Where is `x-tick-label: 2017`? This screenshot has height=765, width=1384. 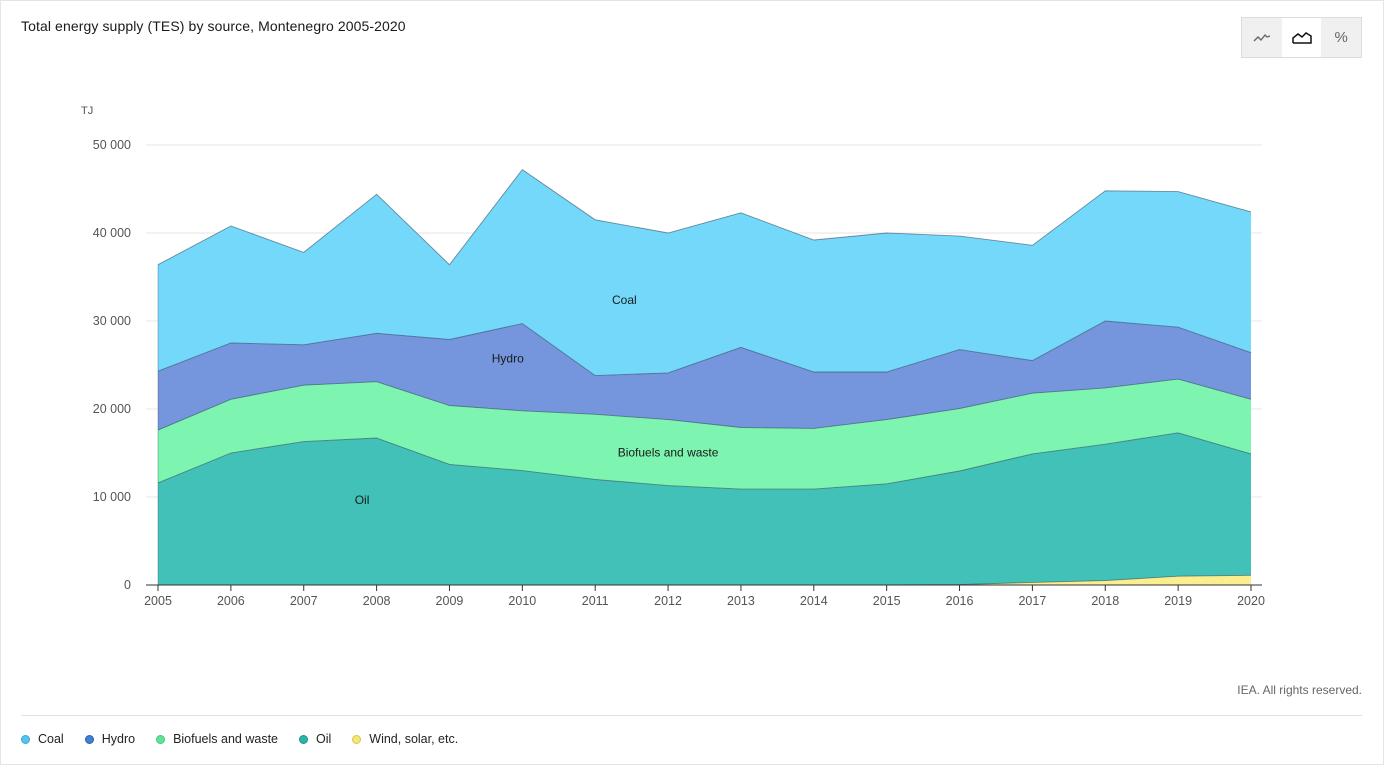 x-tick-label: 2017 is located at coordinates (1032, 601).